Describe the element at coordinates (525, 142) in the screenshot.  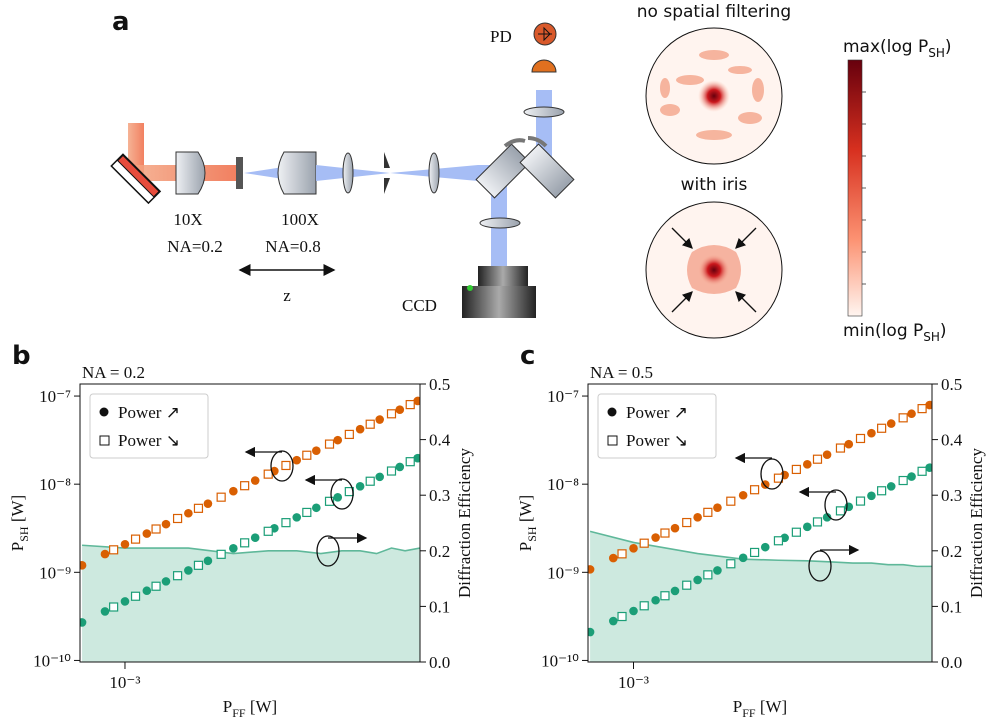
I see `flip-arrow` at that location.